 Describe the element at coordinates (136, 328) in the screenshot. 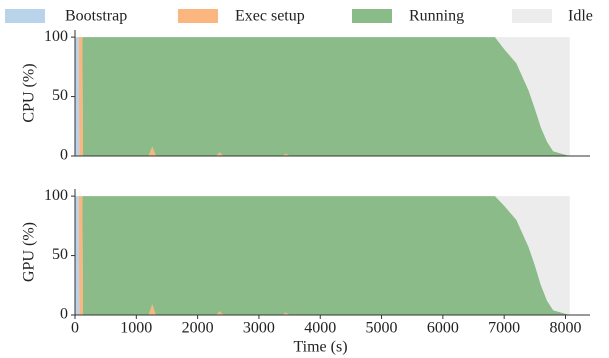

I see `x-tick-label: 1000` at that location.